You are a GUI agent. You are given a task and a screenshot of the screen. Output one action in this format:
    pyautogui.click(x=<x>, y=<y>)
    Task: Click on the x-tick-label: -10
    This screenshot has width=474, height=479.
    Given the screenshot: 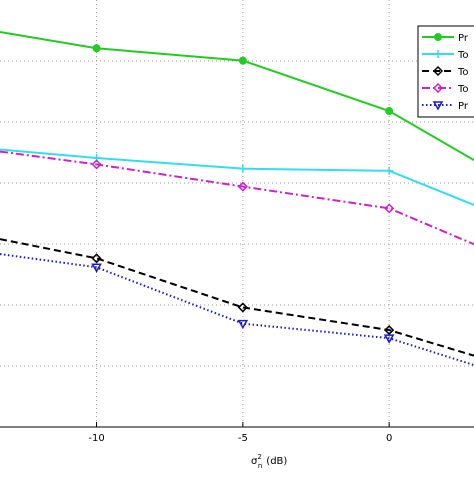 What is the action you would take?
    pyautogui.click(x=96, y=438)
    